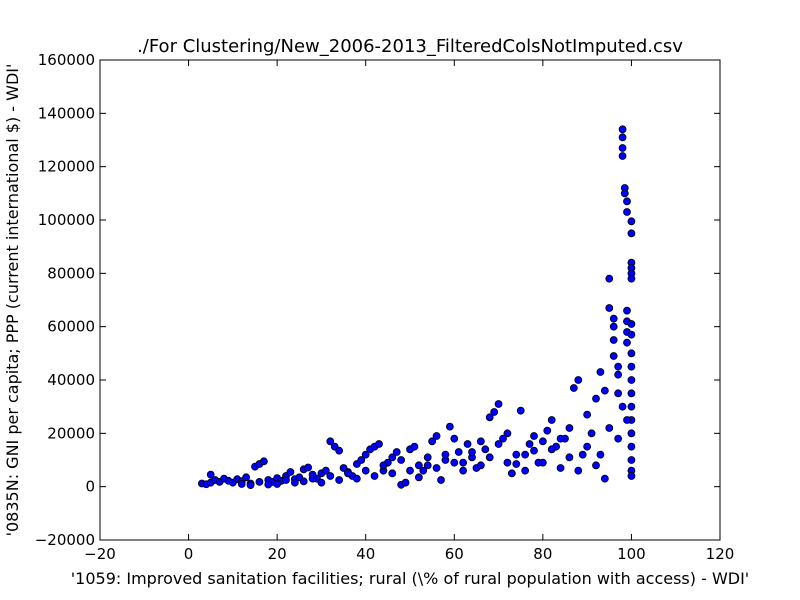 This screenshot has width=800, height=600. What do you see at coordinates (71, 327) in the screenshot?
I see `y-tick-label: 60000` at bounding box center [71, 327].